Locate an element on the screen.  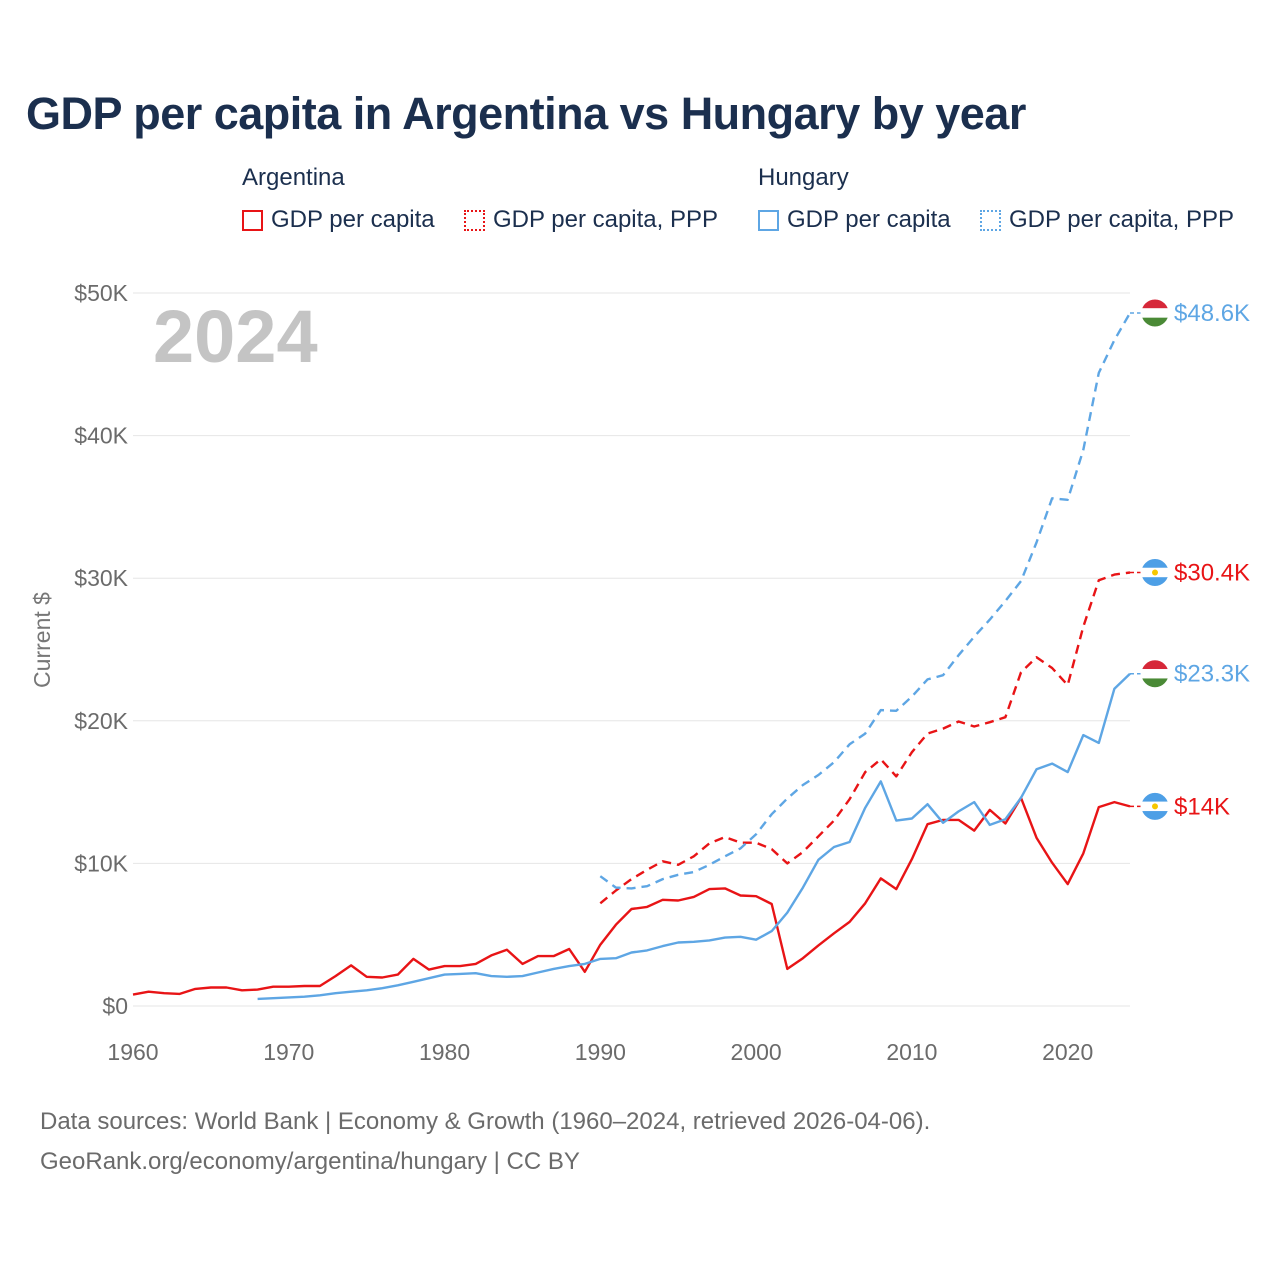
y-tick-label: $40K is located at coordinates (101, 436).